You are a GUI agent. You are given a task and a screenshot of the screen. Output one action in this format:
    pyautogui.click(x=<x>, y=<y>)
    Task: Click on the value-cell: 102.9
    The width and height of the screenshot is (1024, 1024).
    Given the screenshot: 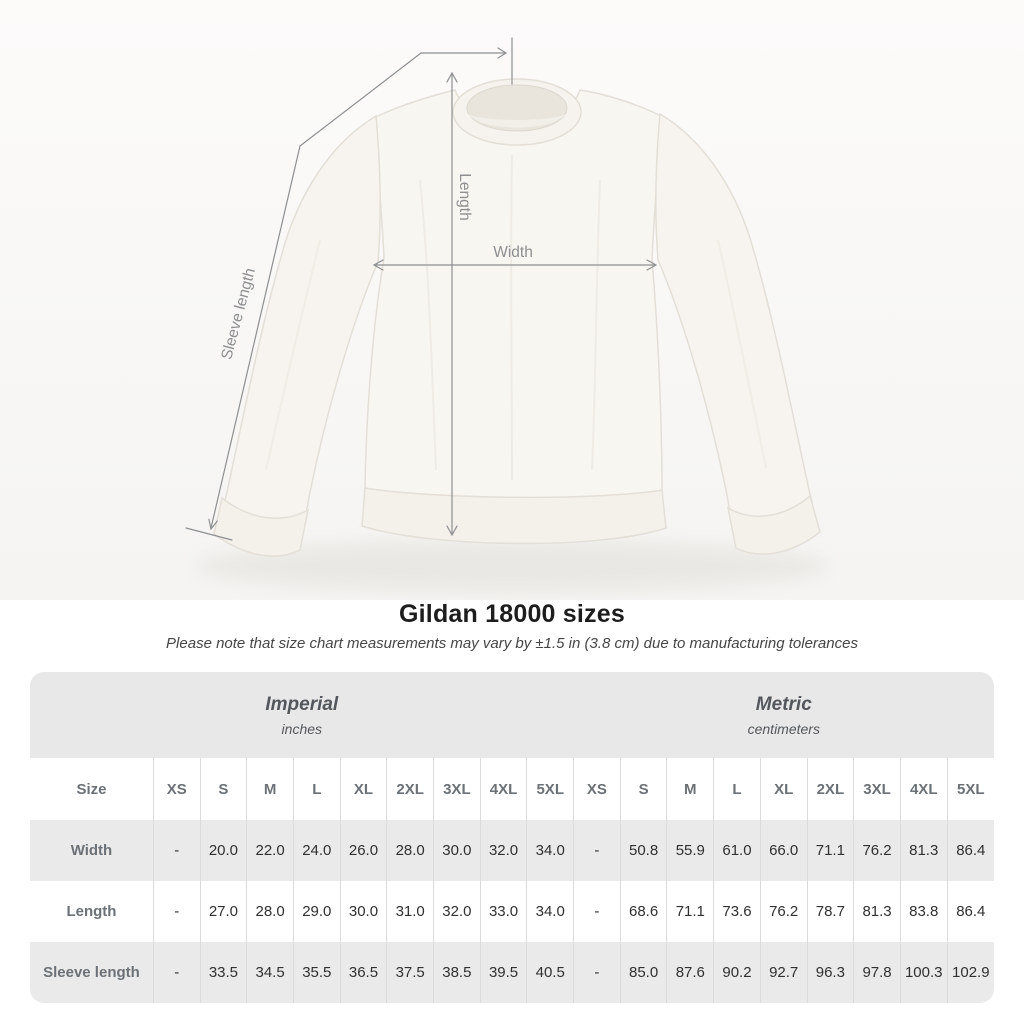 What is the action you would take?
    pyautogui.click(x=970, y=972)
    